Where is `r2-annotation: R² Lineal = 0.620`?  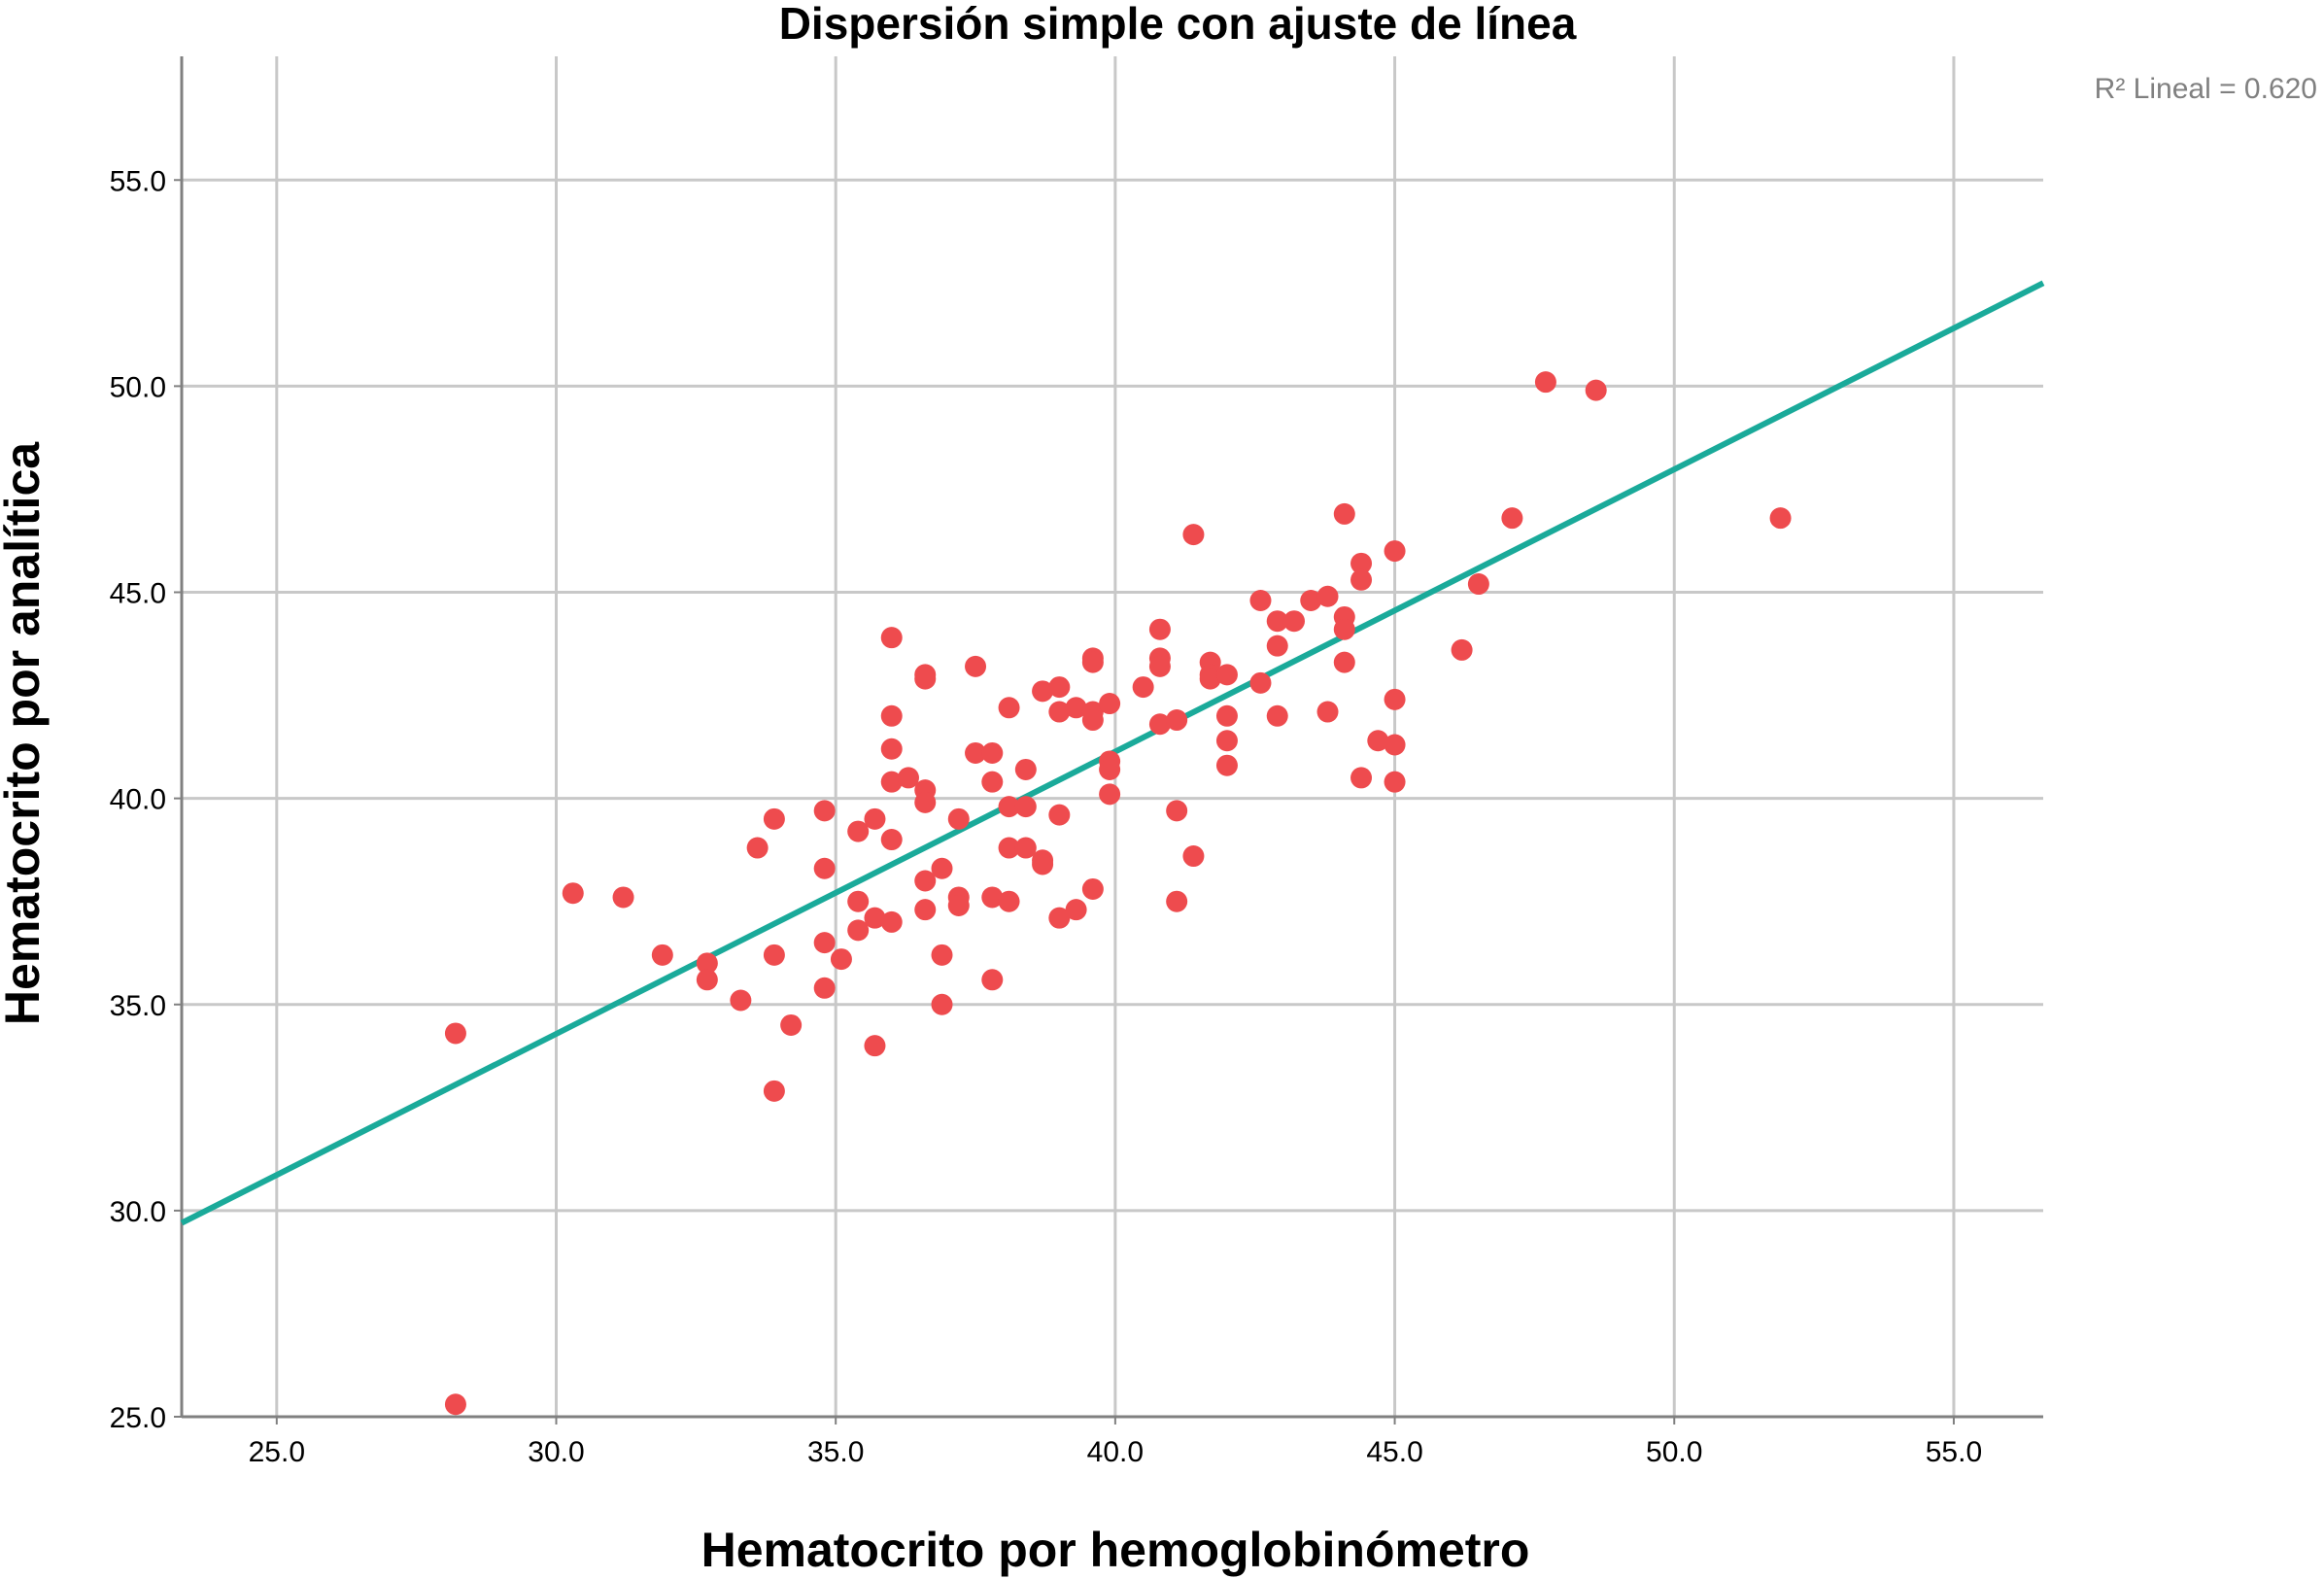
r2-annotation: R² Lineal = 0.620 is located at coordinates (2206, 89).